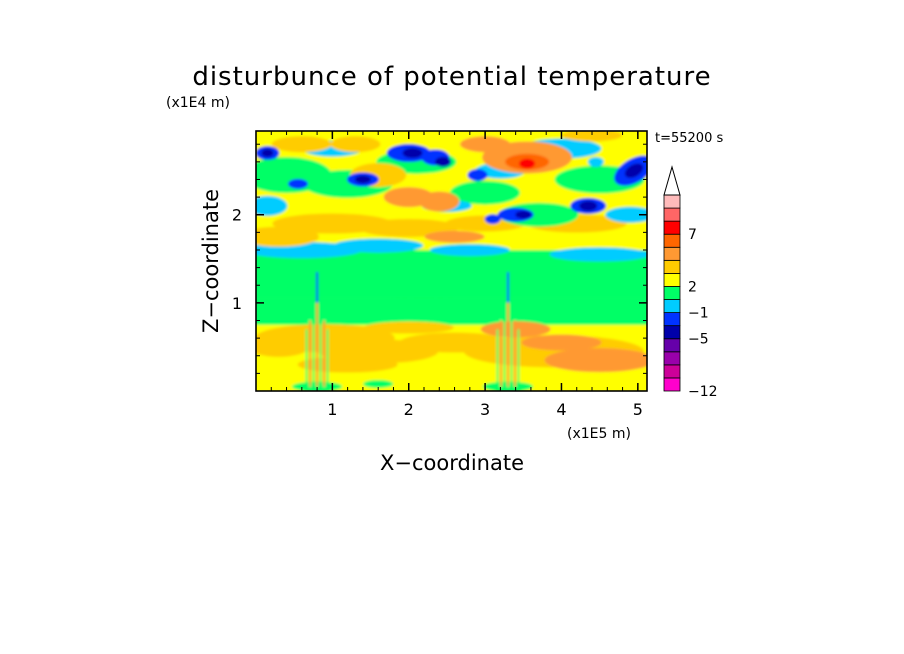  I want to click on colorbar-label: −12, so click(703, 392).